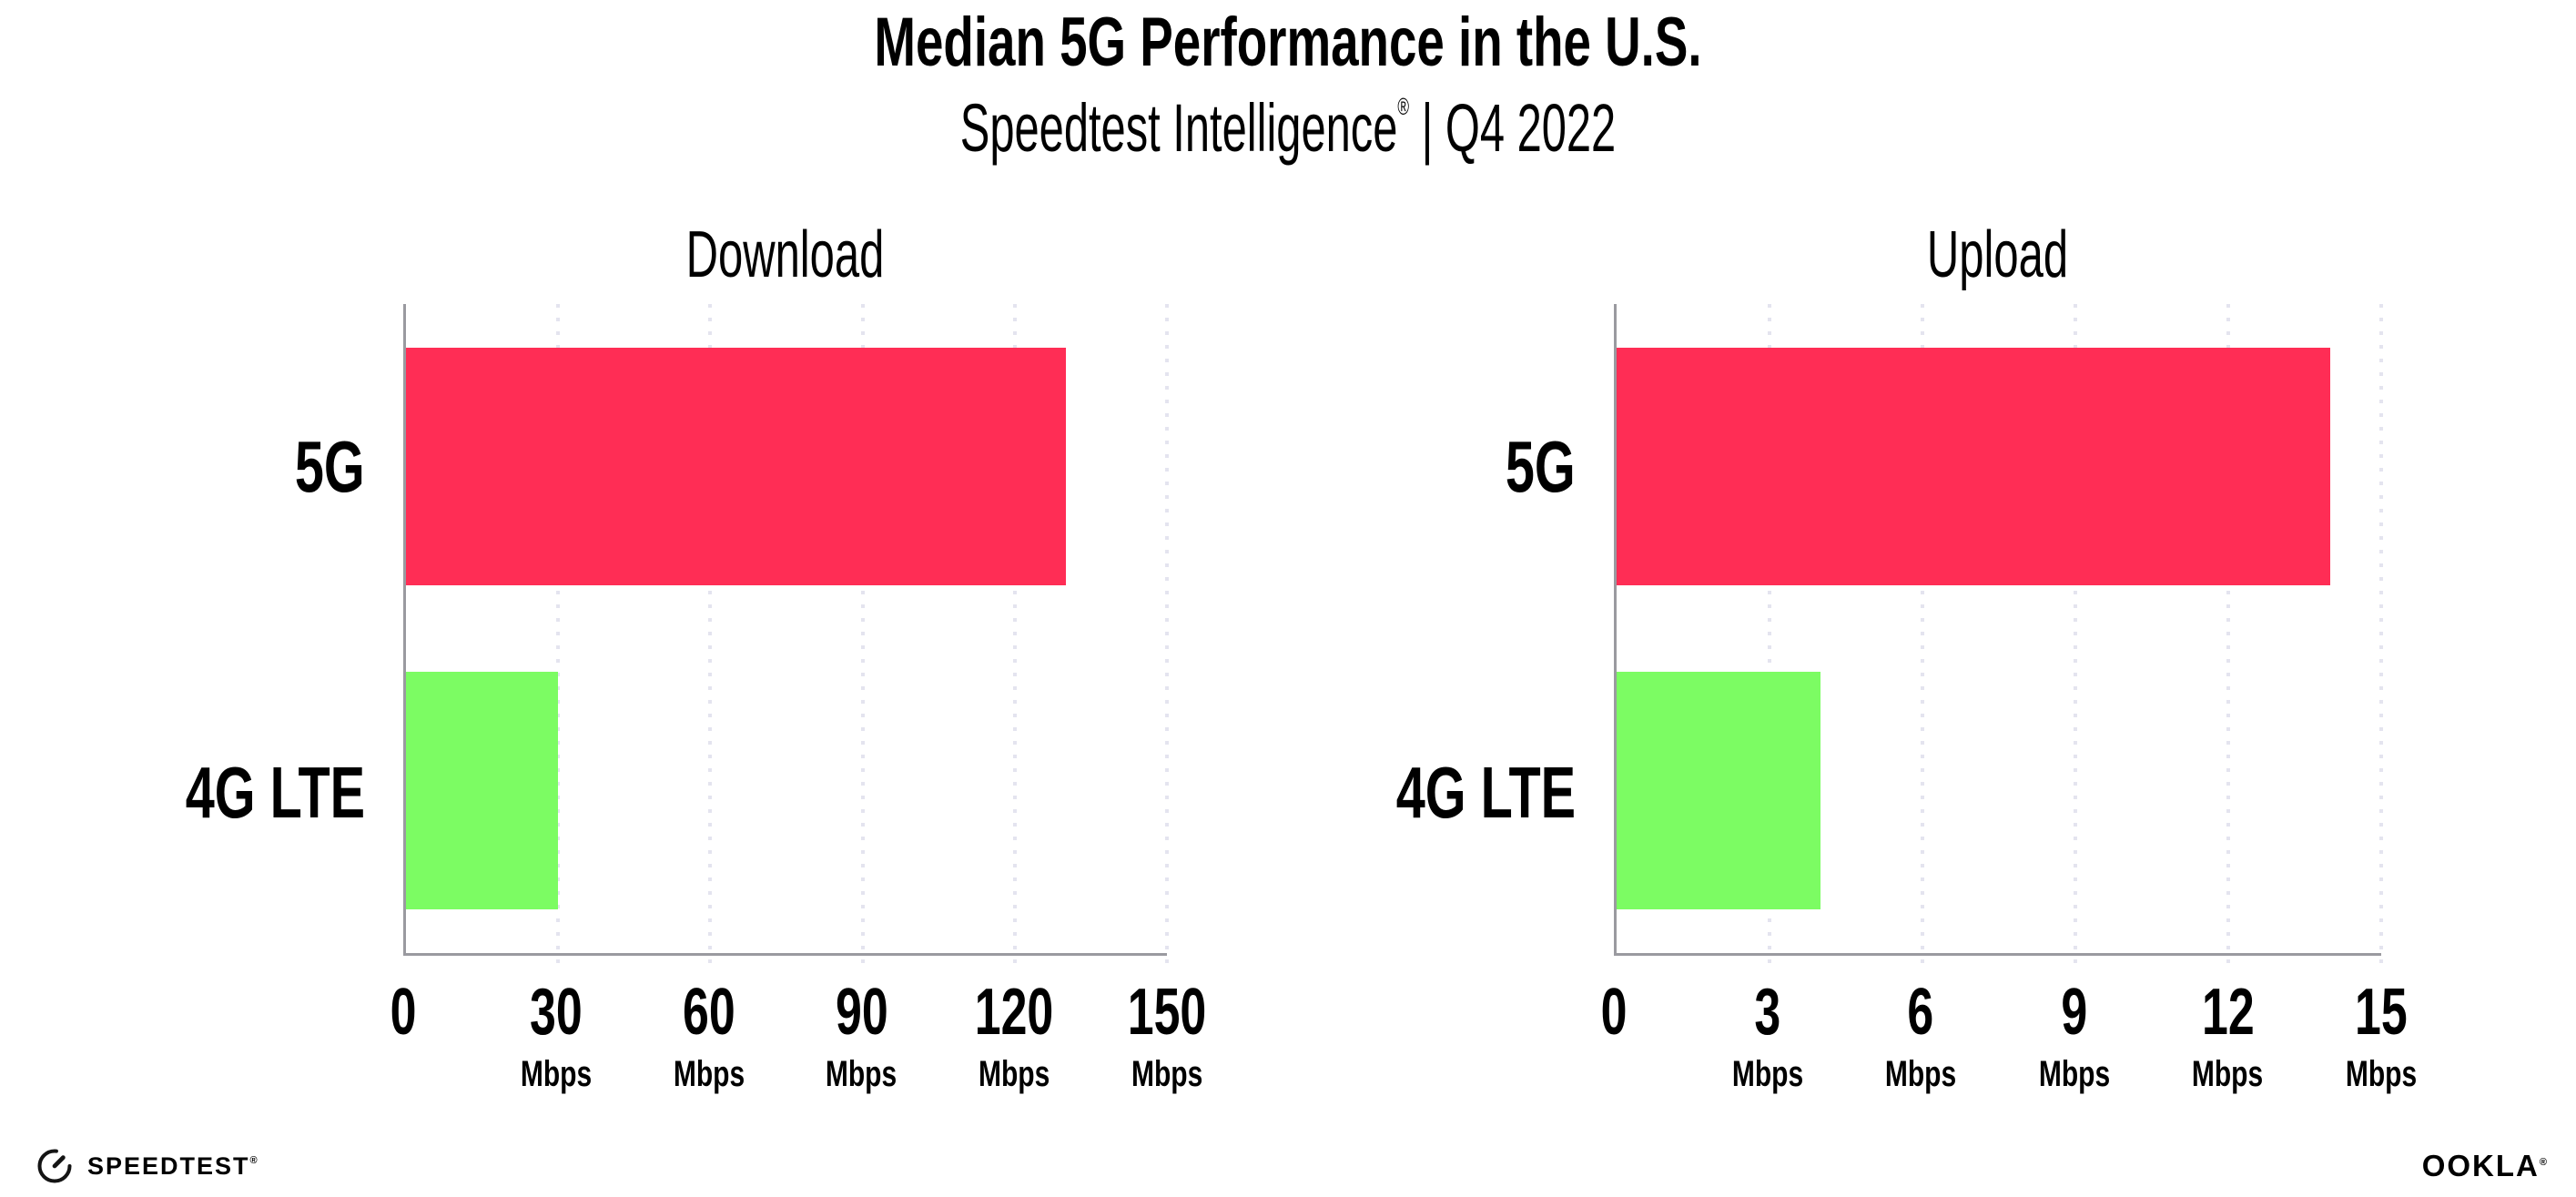  What do you see at coordinates (708, 1012) in the screenshot?
I see `x-tick-value: 60` at bounding box center [708, 1012].